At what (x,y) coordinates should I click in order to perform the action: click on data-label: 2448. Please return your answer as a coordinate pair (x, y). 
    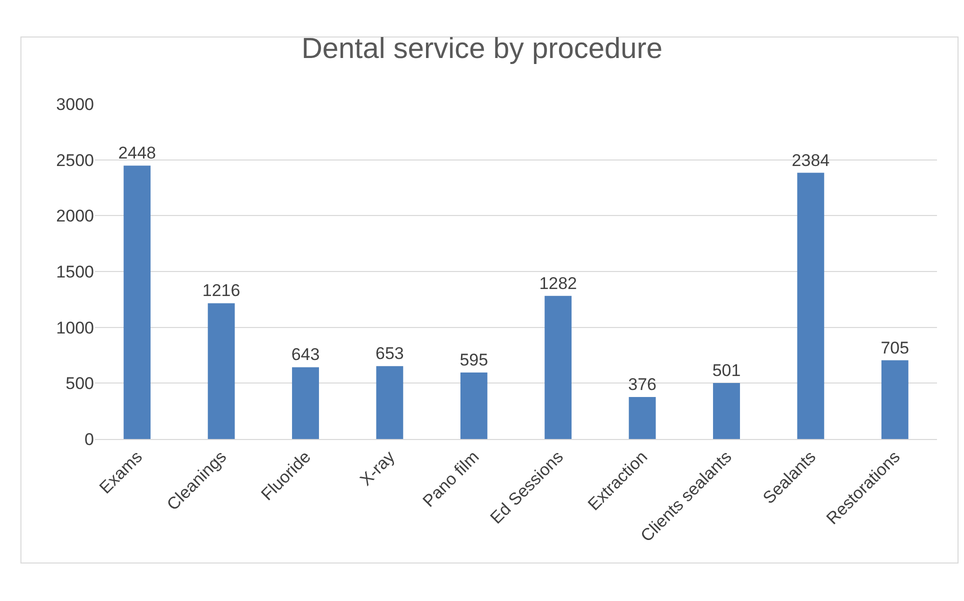
    Looking at the image, I should click on (137, 153).